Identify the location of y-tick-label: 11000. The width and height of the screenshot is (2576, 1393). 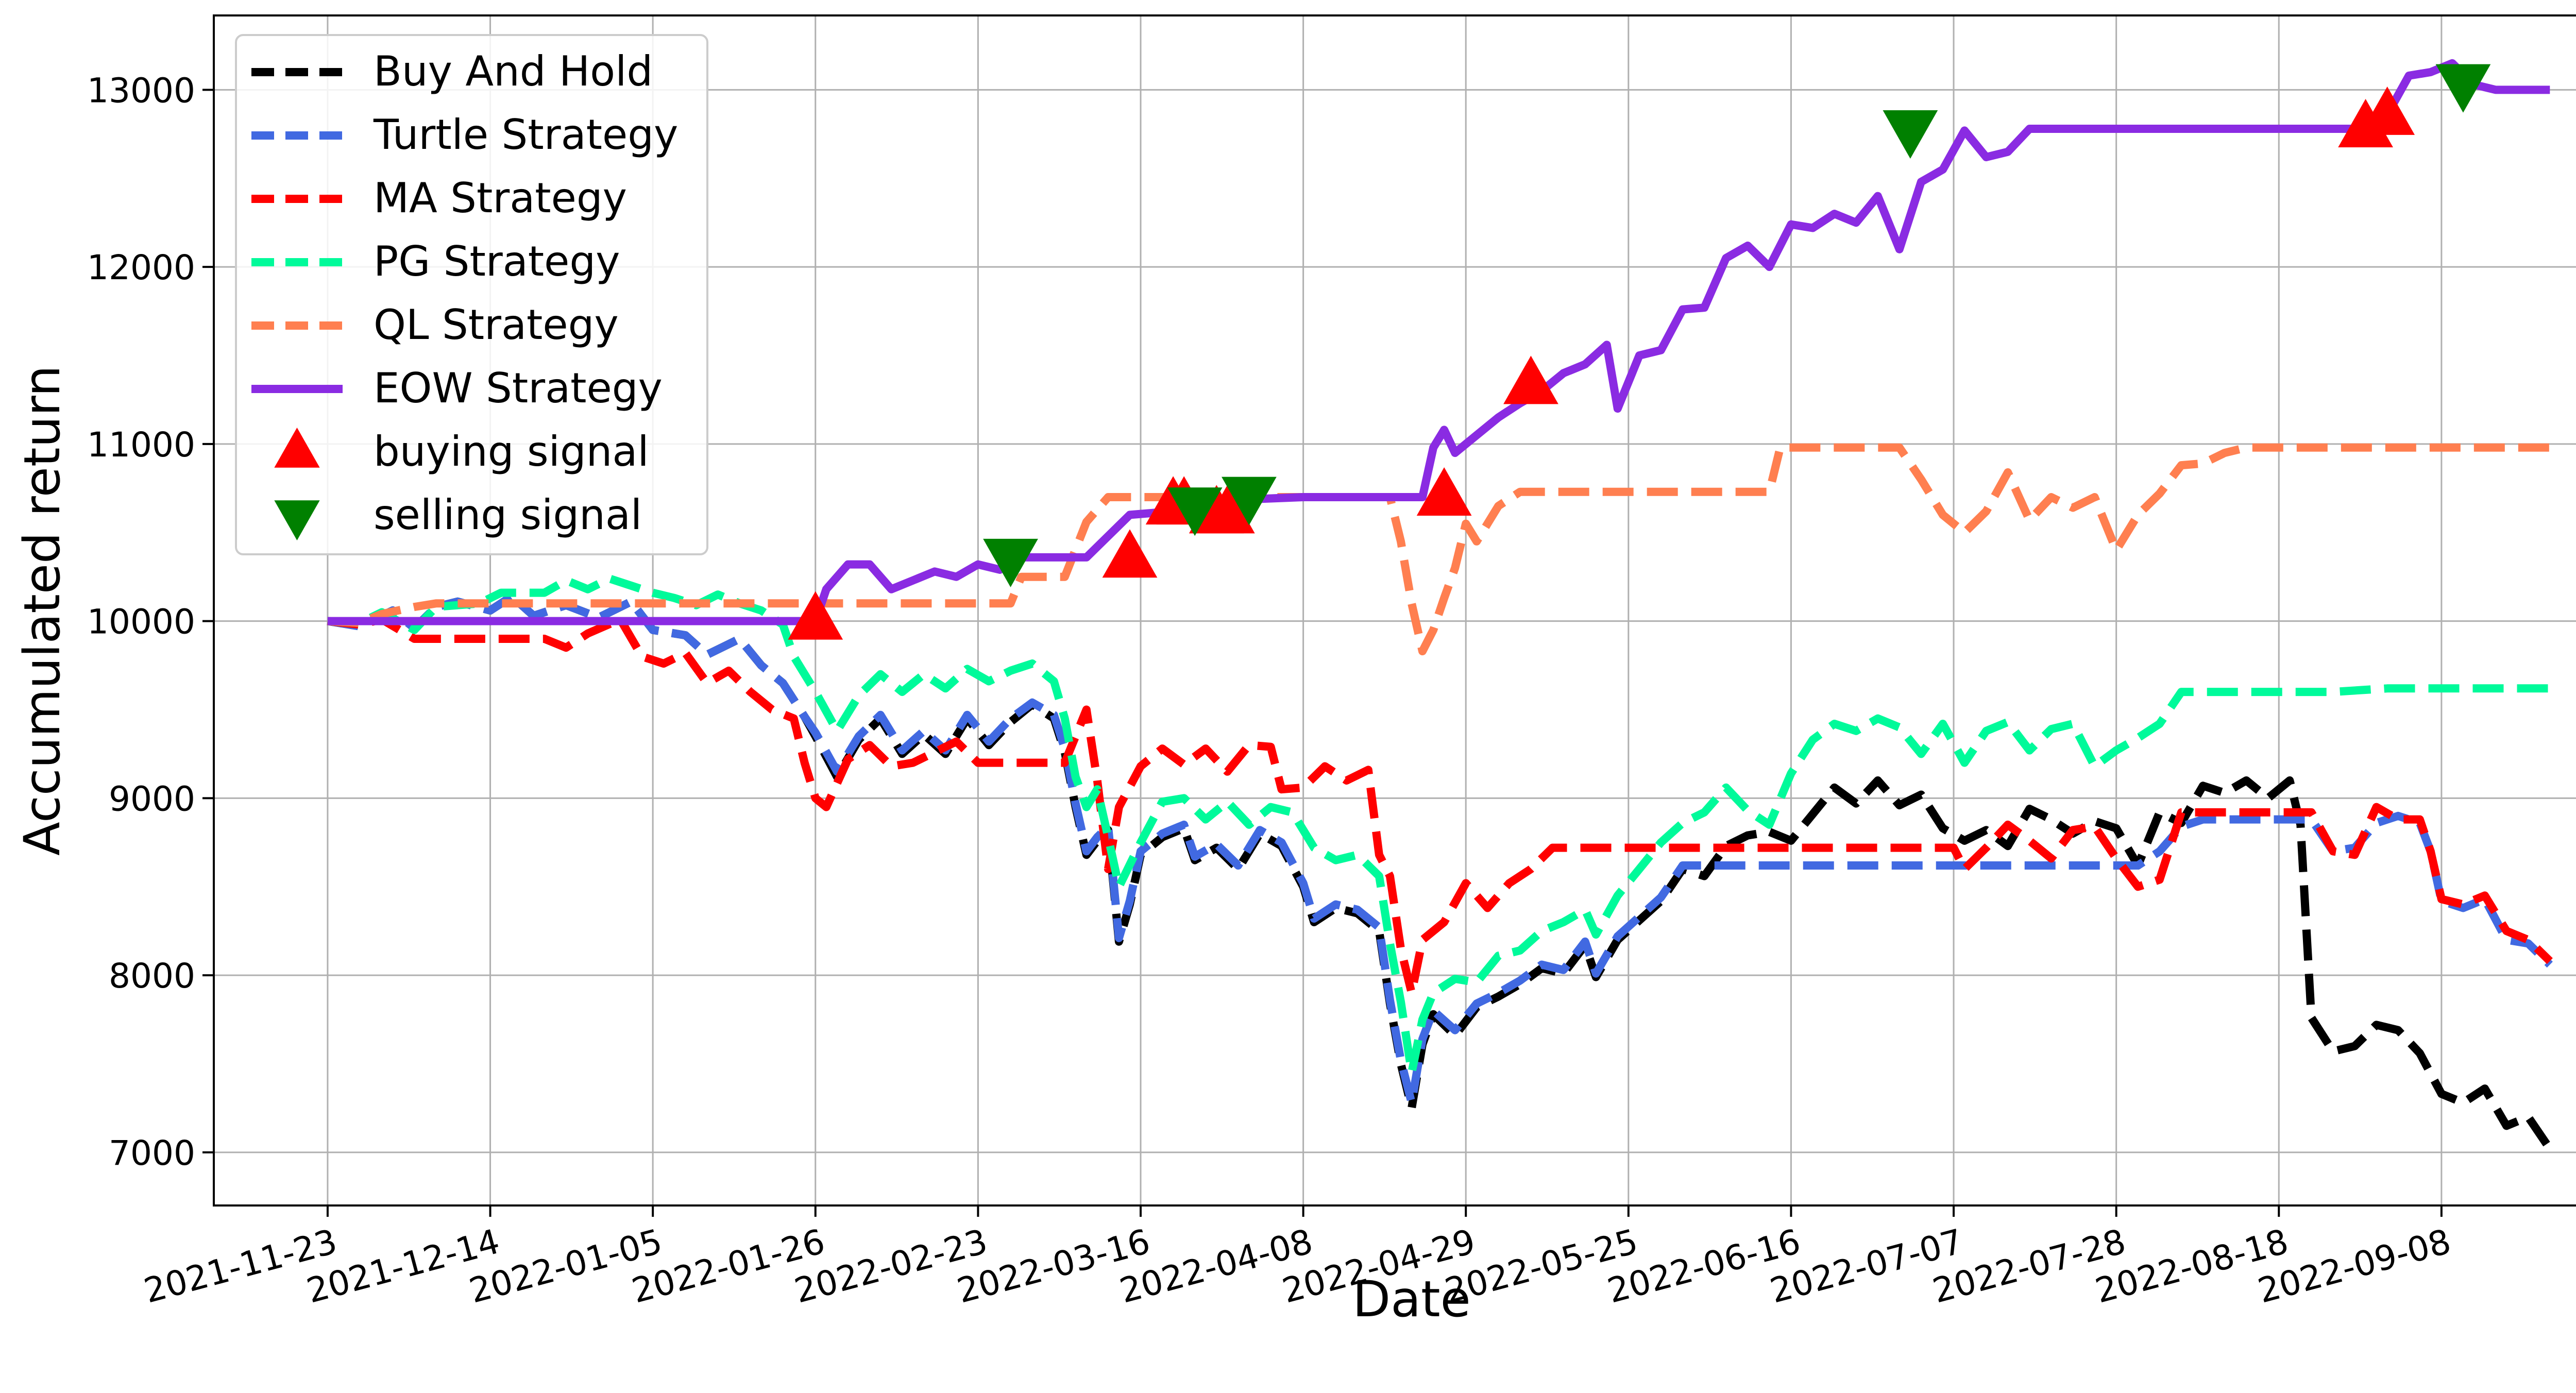
(141, 445).